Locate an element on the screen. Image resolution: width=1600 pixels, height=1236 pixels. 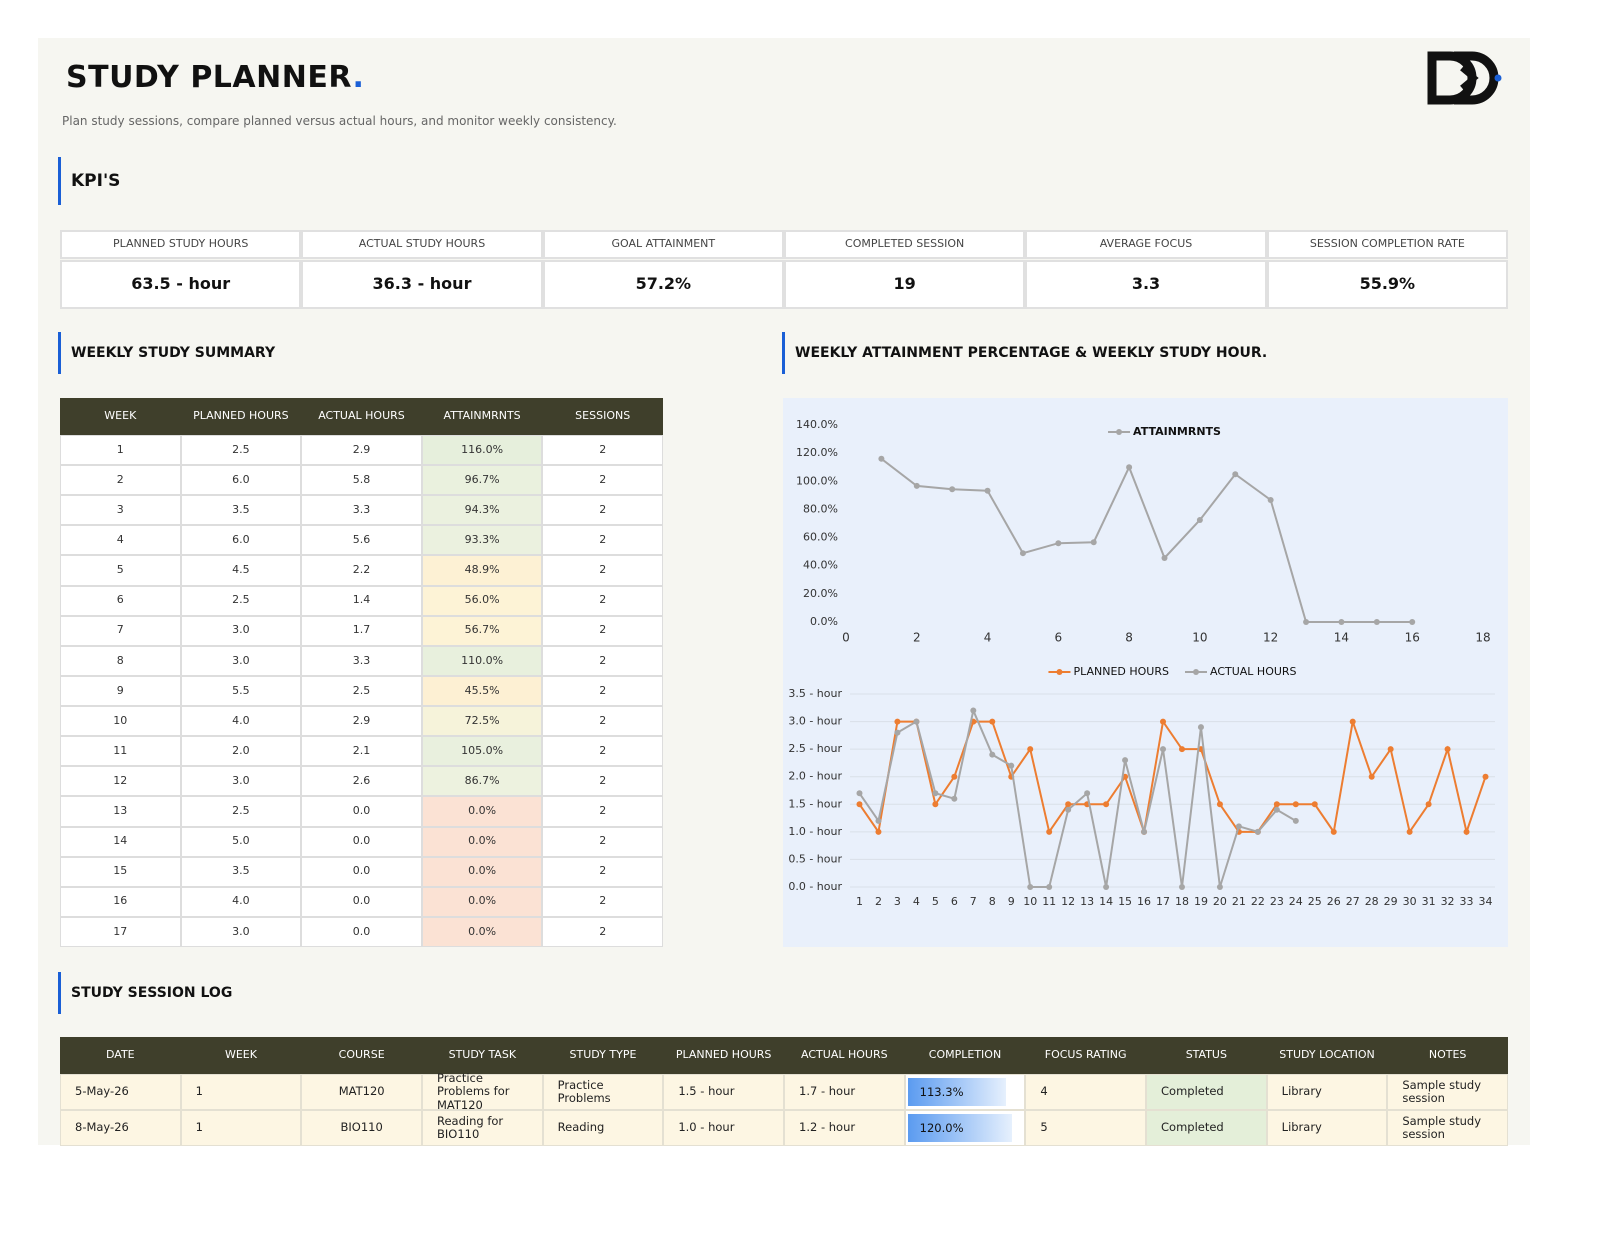
x-tick-label: 6 is located at coordinates (1059, 638).